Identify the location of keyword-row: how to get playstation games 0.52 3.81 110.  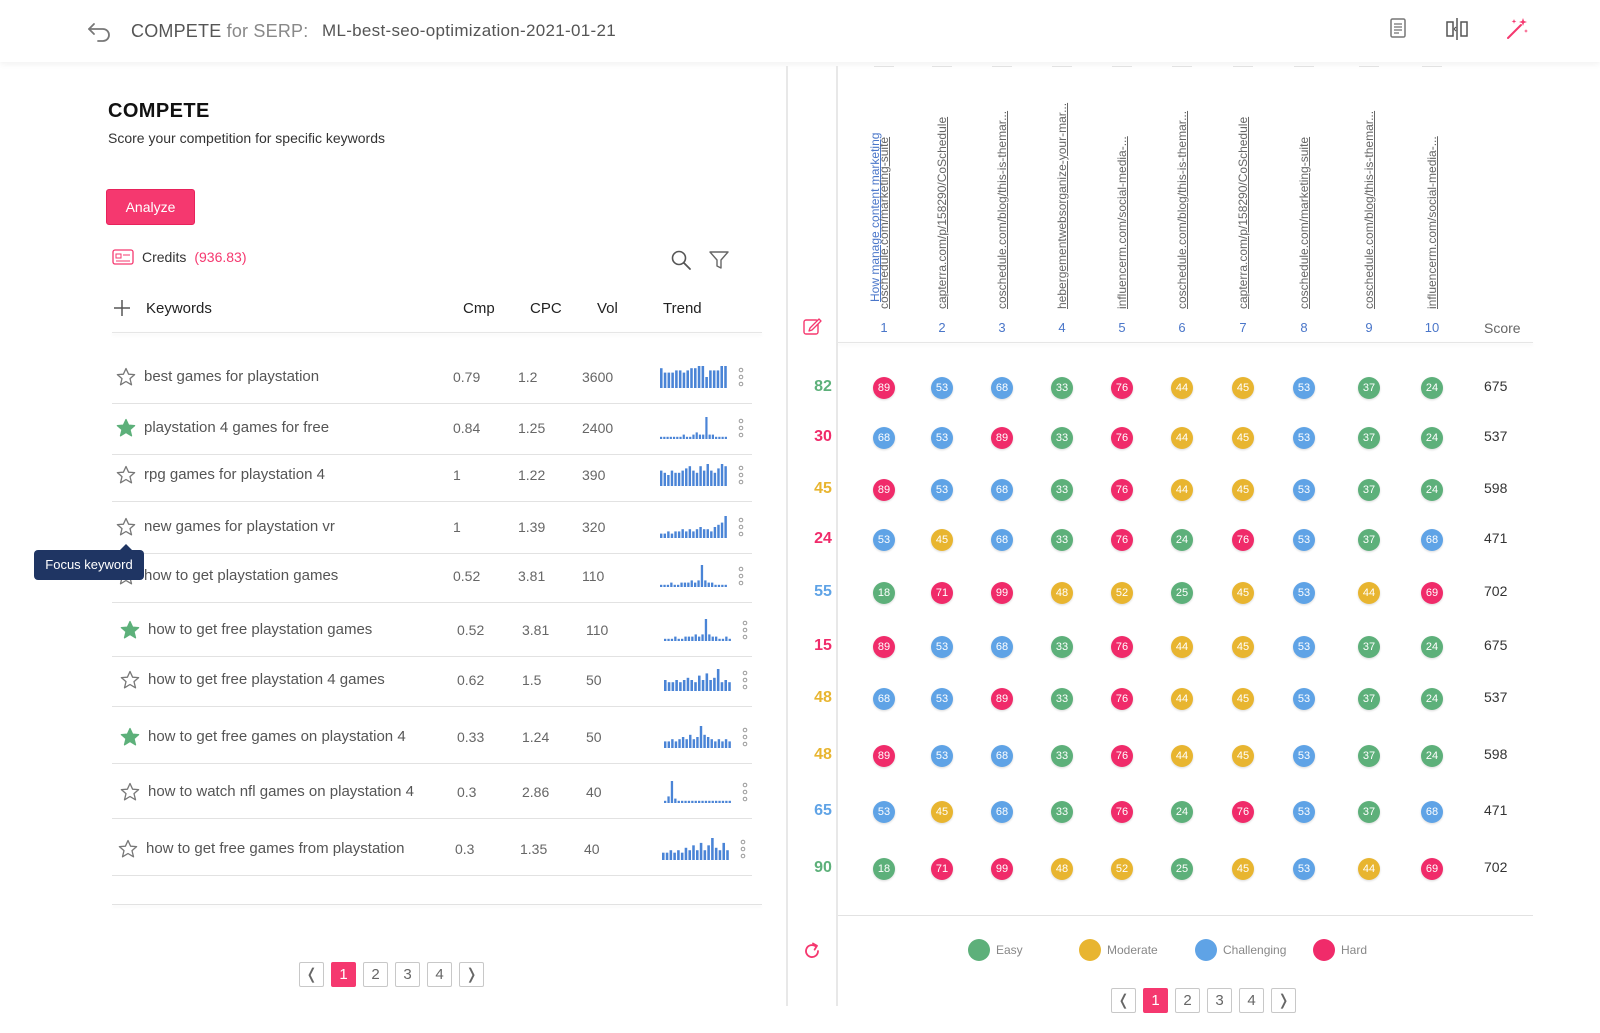
(432, 577).